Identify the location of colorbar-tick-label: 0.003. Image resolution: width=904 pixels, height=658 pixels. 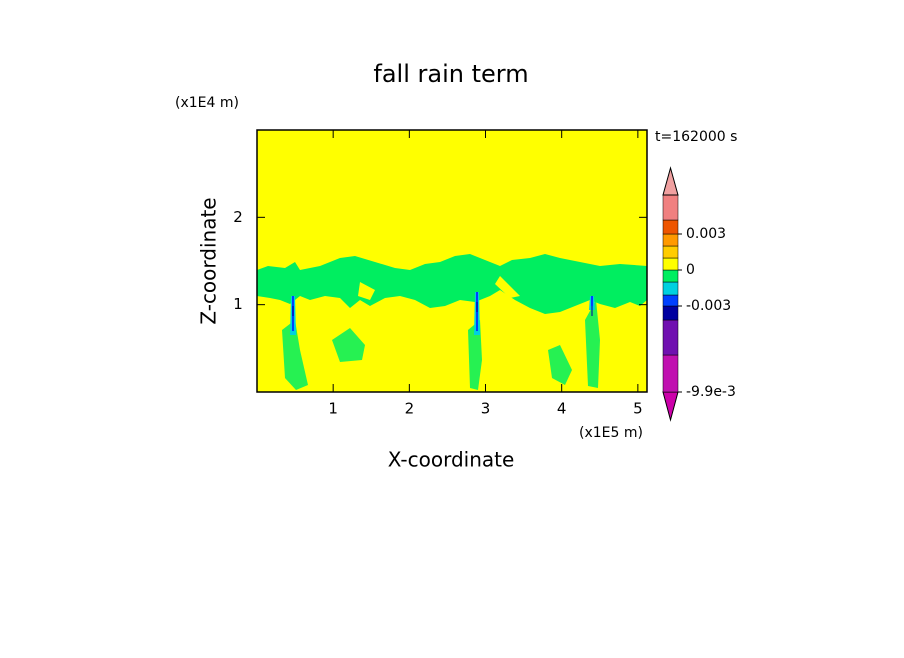
(706, 234).